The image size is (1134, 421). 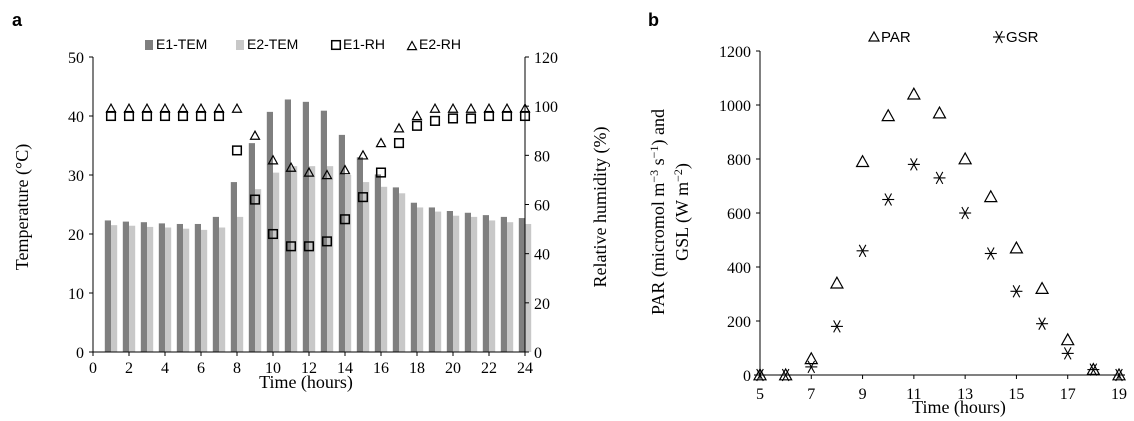 What do you see at coordinates (76, 176) in the screenshot?
I see `y-tick-label-a: 30` at bounding box center [76, 176].